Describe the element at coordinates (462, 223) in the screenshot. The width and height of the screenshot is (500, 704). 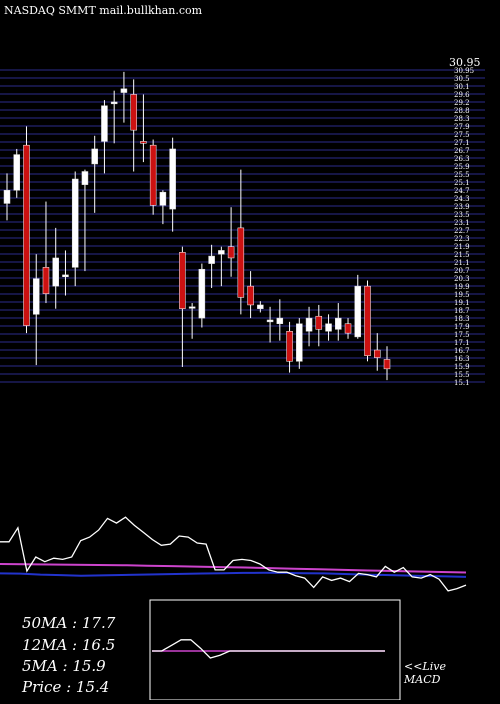
I see `price-tick-label: 23.1` at that location.